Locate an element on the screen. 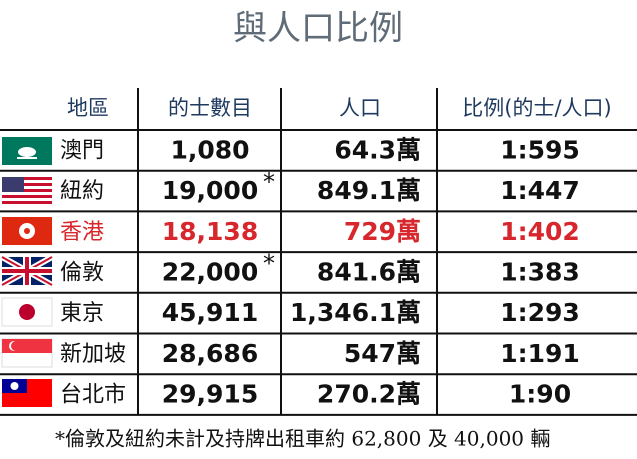  population: 729萬 is located at coordinates (382, 231).